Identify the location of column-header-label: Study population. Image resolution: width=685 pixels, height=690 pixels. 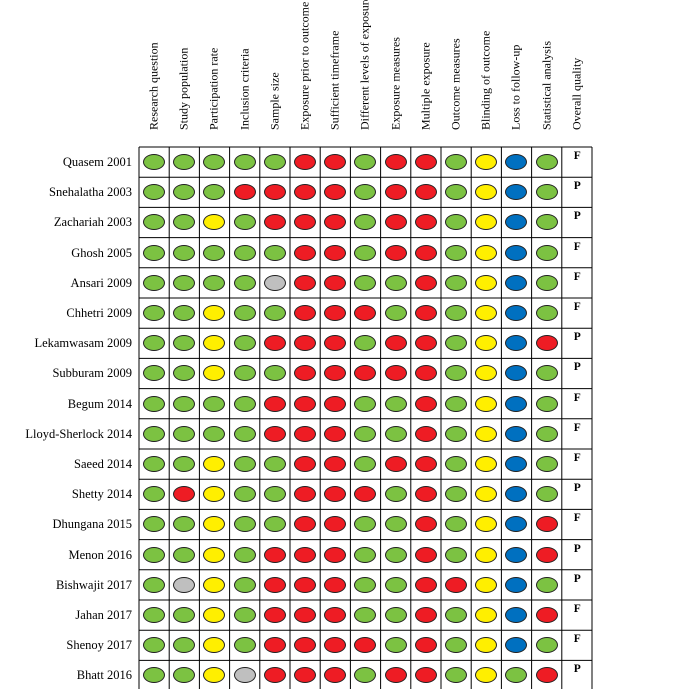
(183, 88).